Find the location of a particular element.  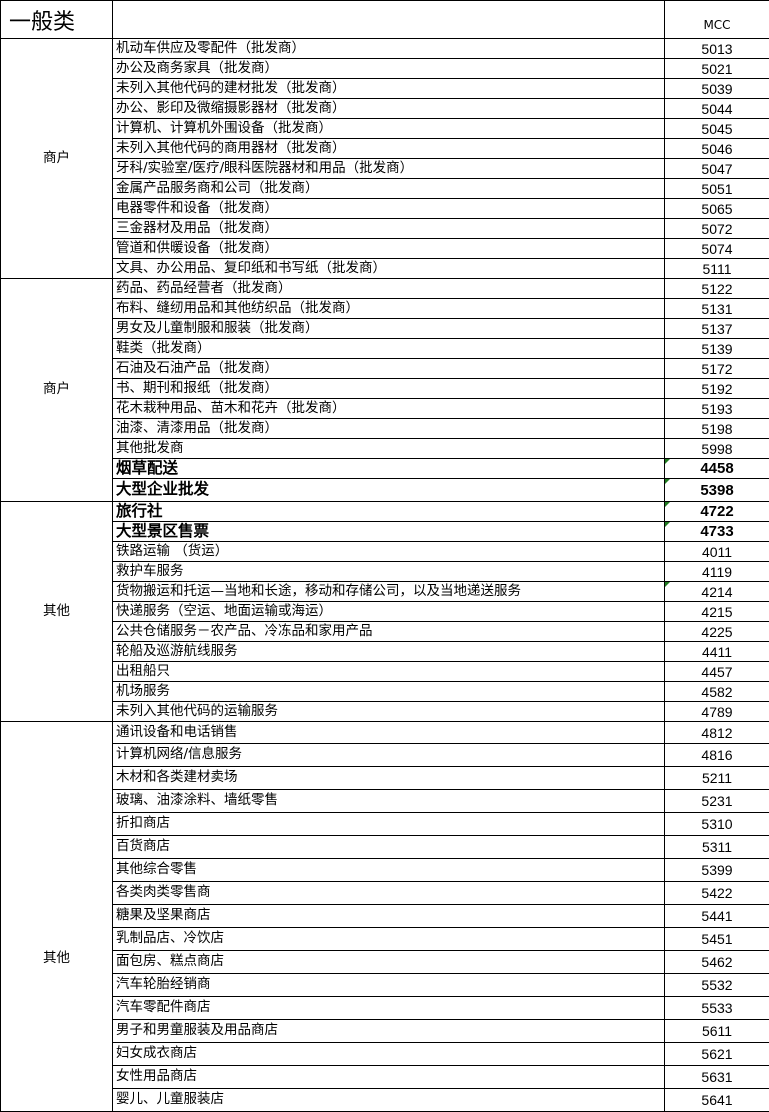

mcc-code-cell: 5111 is located at coordinates (717, 269).